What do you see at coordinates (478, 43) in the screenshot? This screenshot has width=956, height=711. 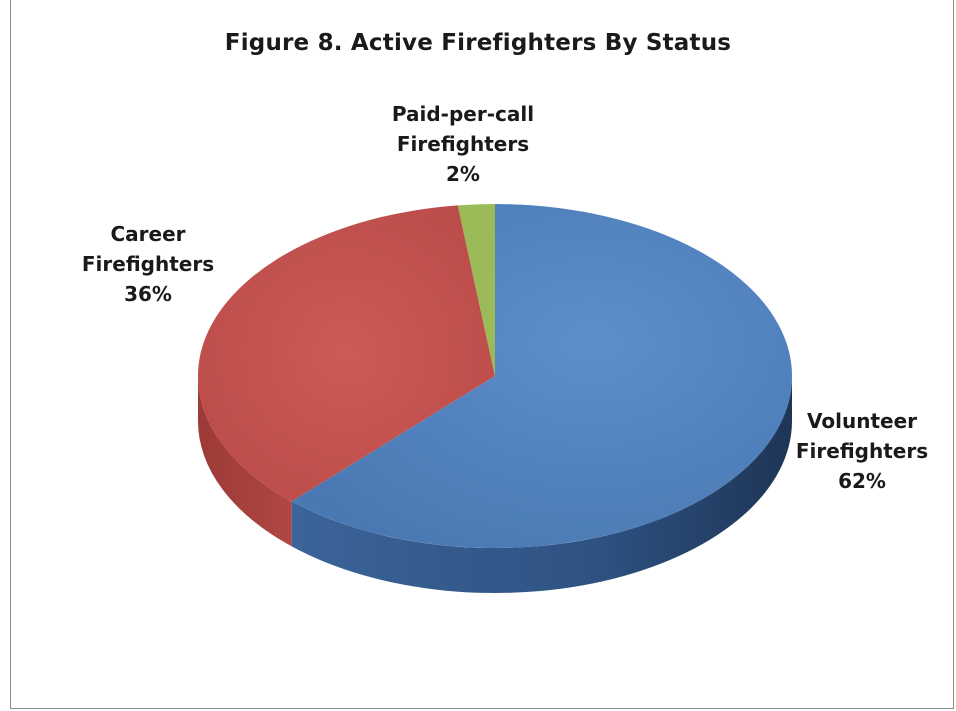 I see `chart-title: Figure 8. Active Firefighters By Status` at bounding box center [478, 43].